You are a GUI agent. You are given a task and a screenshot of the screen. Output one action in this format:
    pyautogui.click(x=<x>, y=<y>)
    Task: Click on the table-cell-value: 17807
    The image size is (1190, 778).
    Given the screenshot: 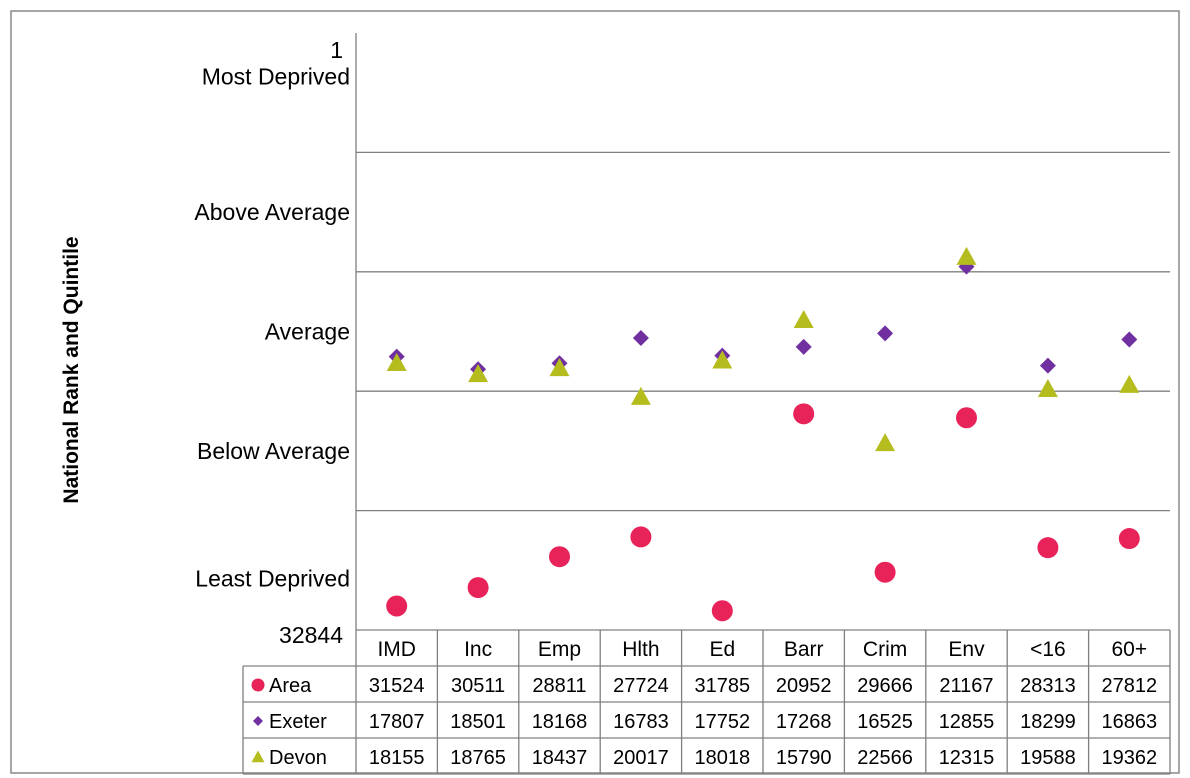 What is the action you would take?
    pyautogui.click(x=397, y=722)
    